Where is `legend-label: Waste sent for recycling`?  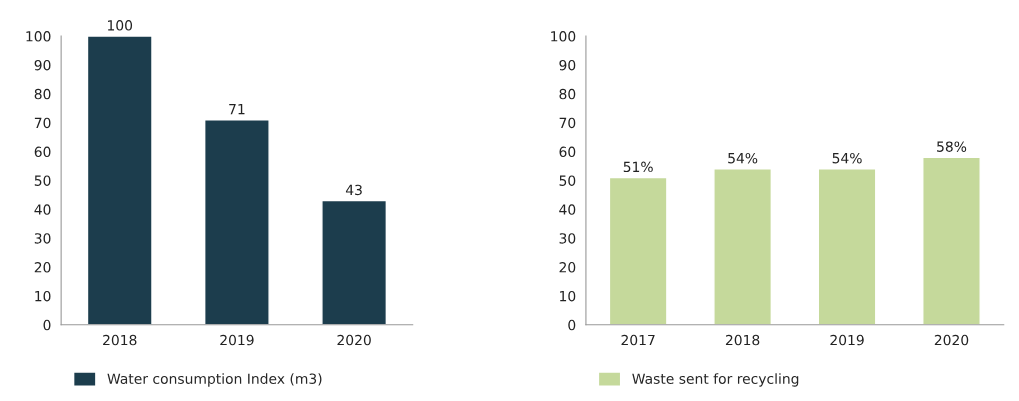
legend-label: Waste sent for recycling is located at coordinates (715, 380).